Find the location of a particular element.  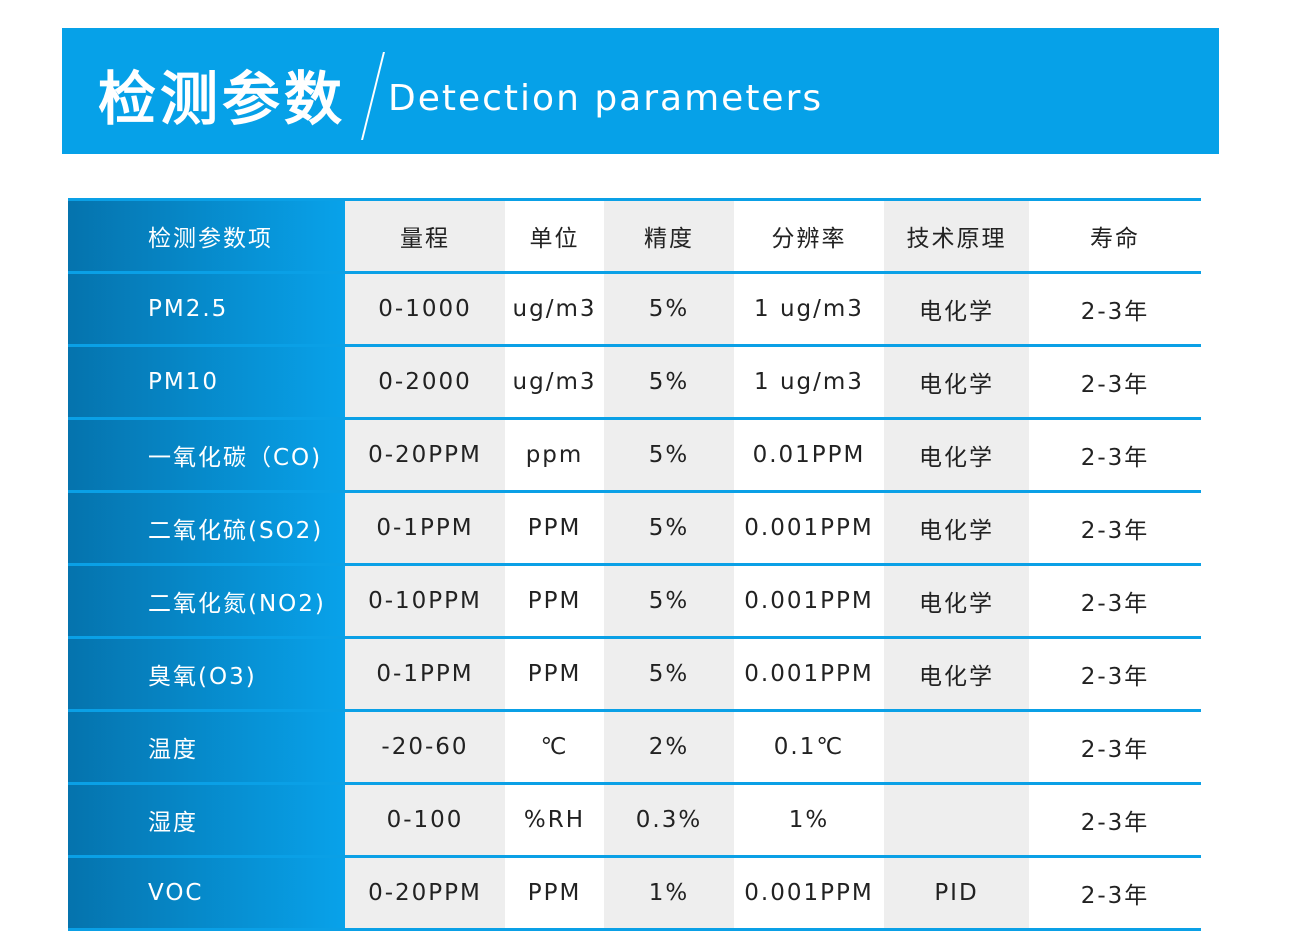

table-cell: 0-10PPM is located at coordinates (425, 601).